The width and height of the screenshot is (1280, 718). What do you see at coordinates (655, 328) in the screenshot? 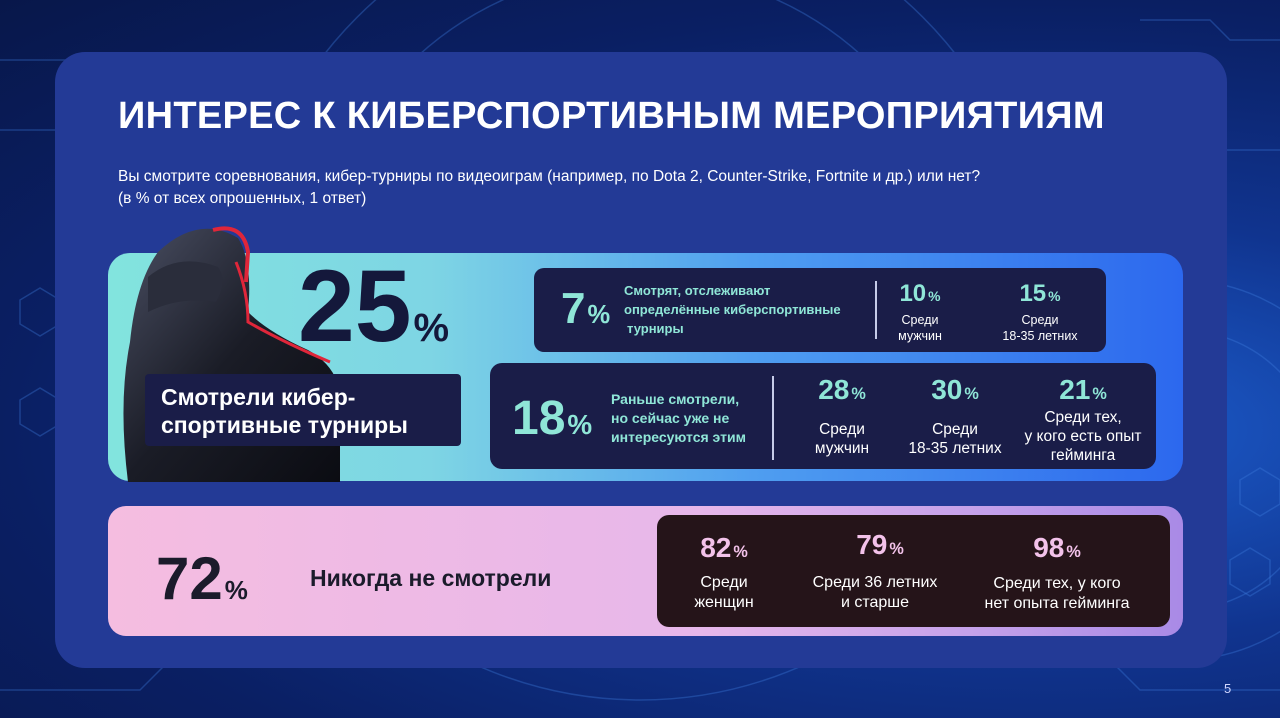
I see `description-line: турниры` at bounding box center [655, 328].